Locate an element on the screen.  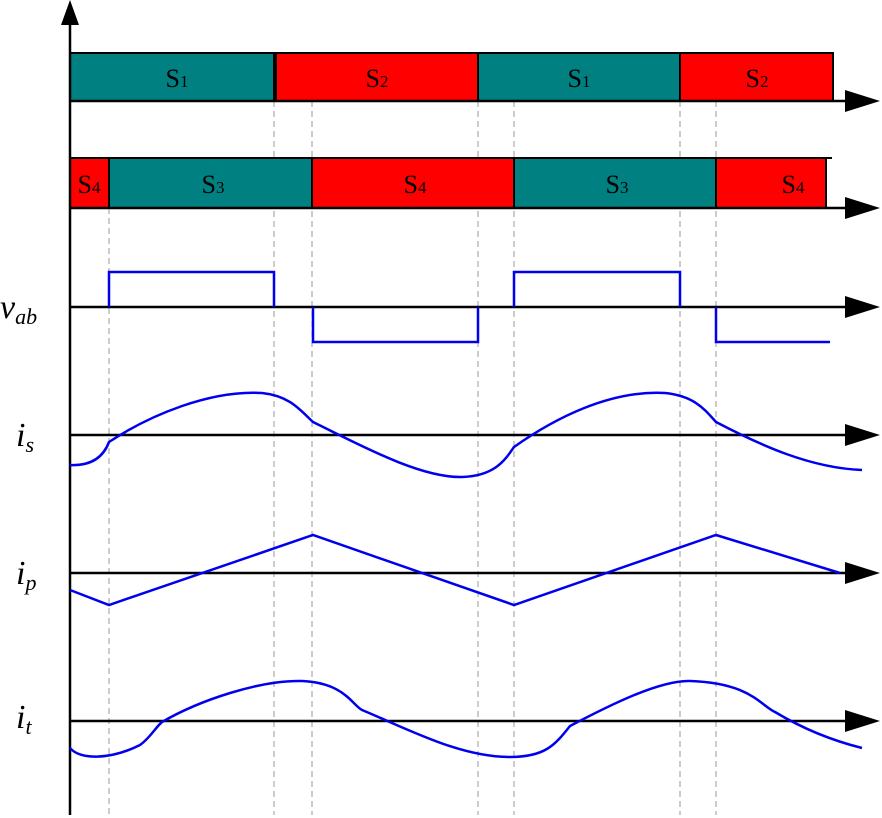
segment-labels: S1 S2 S1 S2 S4 S3 S4 S3 S4 is located at coordinates (441, 131).